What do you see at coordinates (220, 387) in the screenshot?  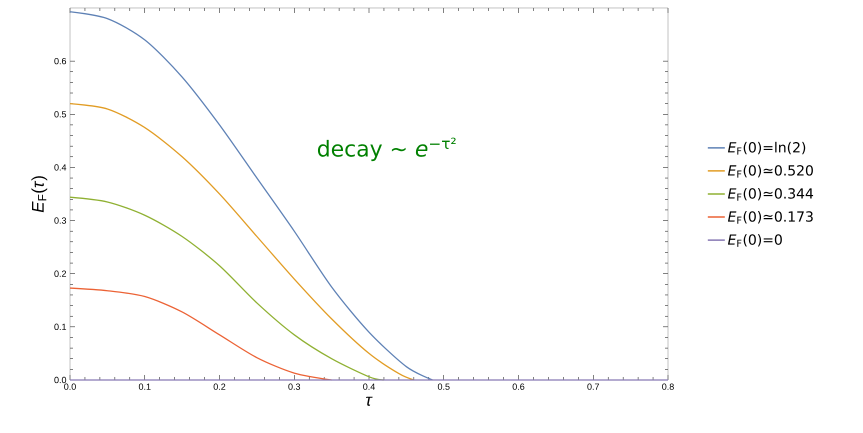 I see `x-tick-label: 0.2` at bounding box center [220, 387].